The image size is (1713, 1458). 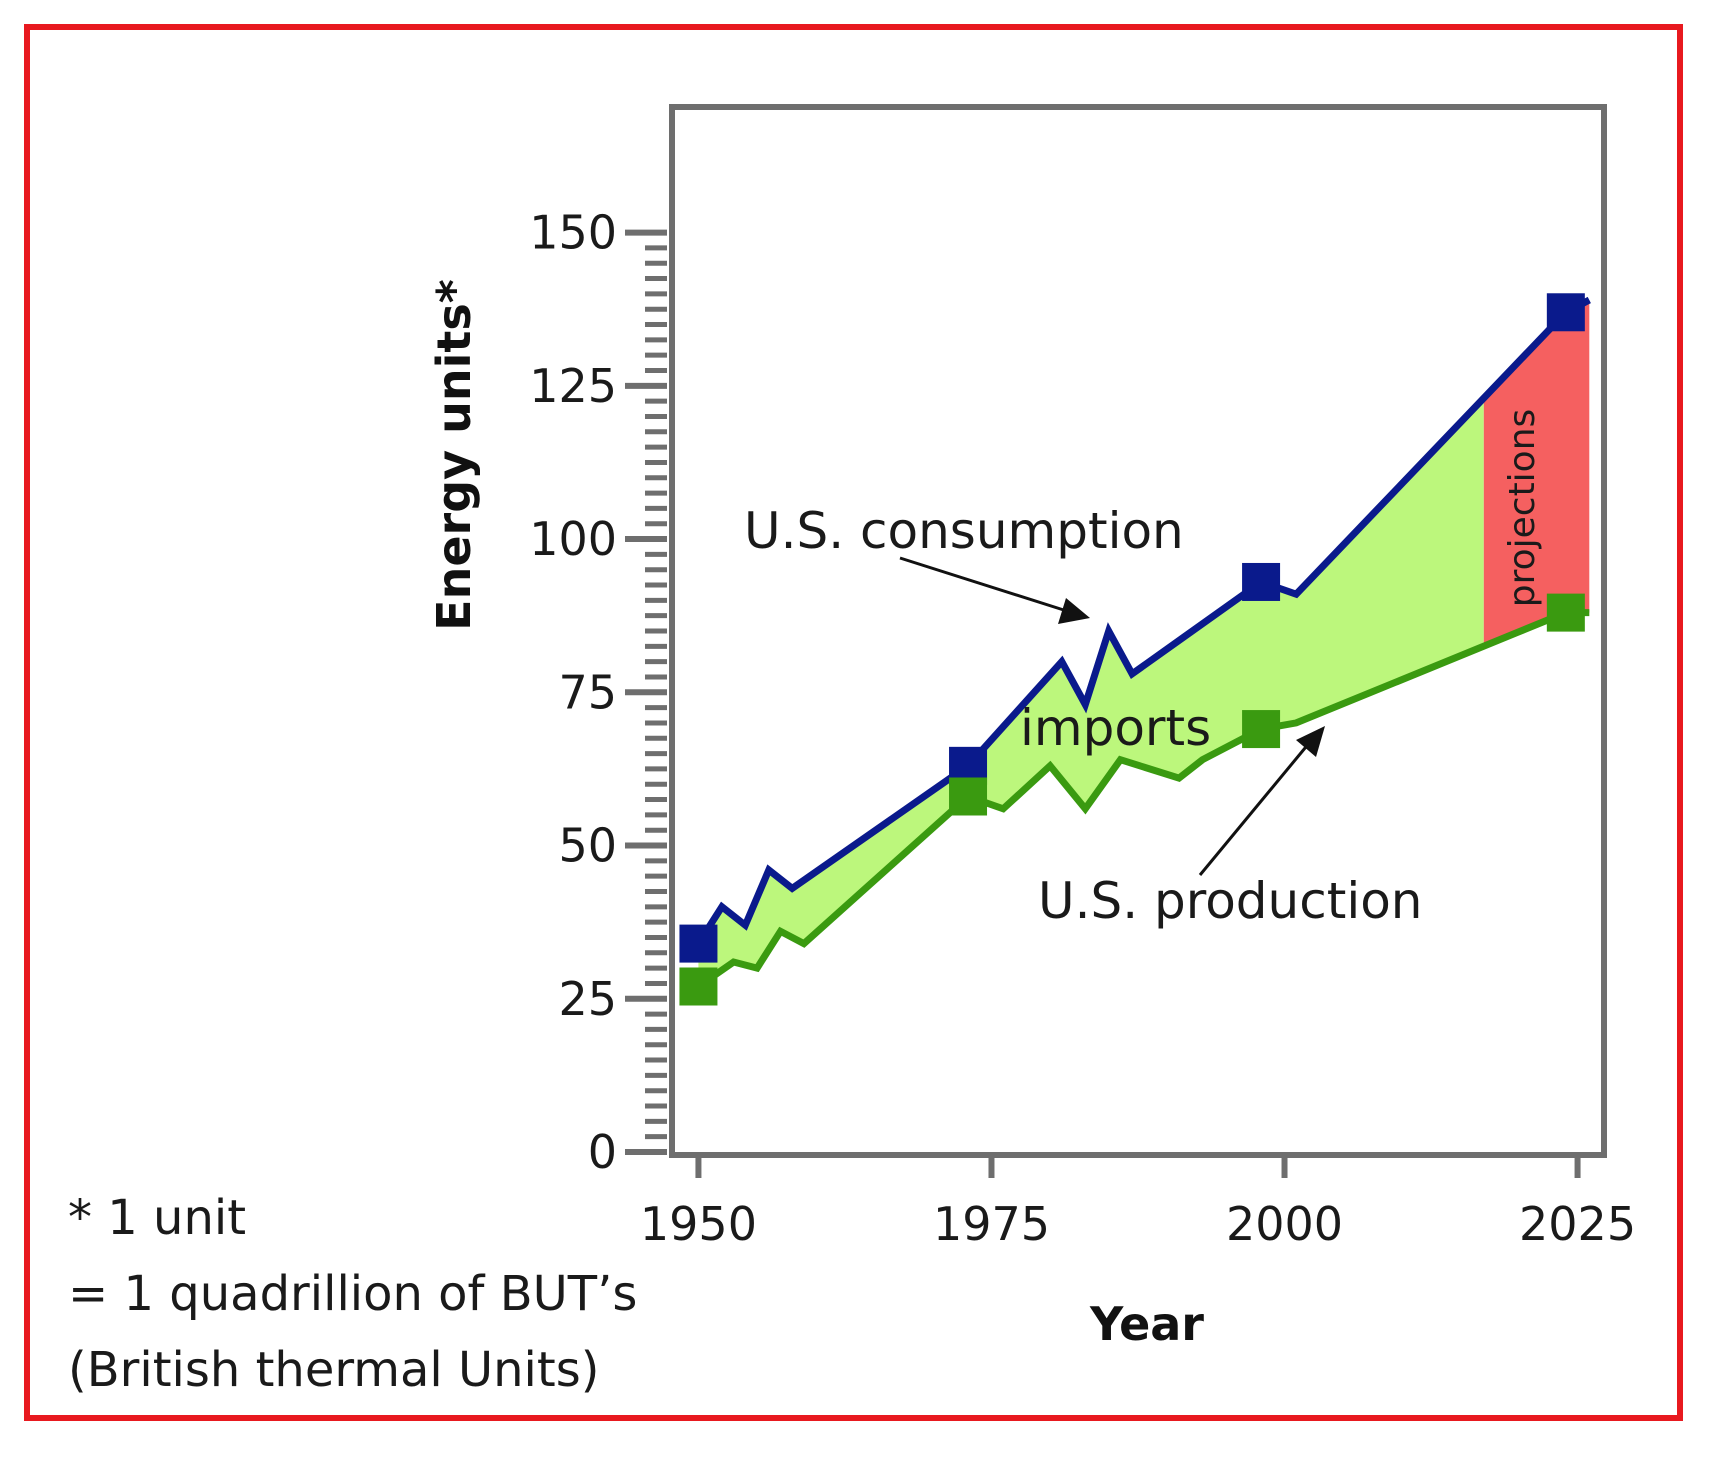 What do you see at coordinates (573, 386) in the screenshot?
I see `y-tick-label: 125` at bounding box center [573, 386].